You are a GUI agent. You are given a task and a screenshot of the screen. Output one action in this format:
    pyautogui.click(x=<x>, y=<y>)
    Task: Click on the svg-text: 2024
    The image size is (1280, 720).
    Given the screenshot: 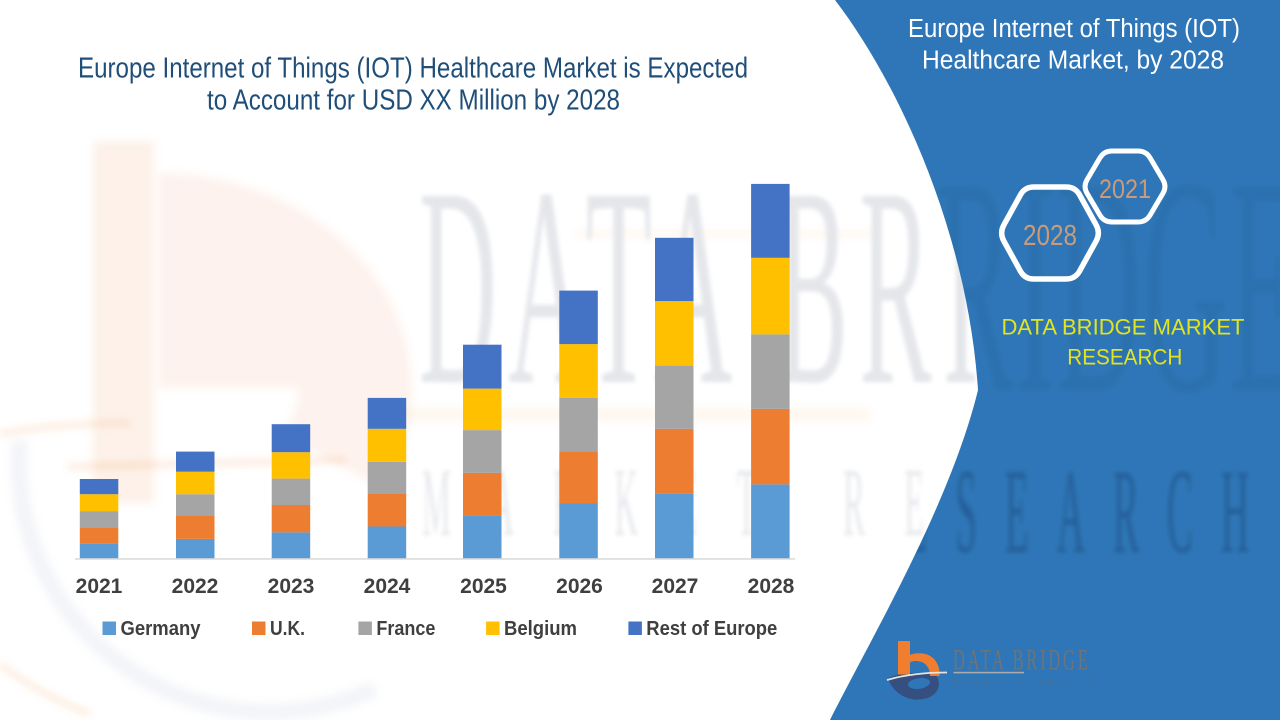 What is the action you would take?
    pyautogui.click(x=387, y=586)
    